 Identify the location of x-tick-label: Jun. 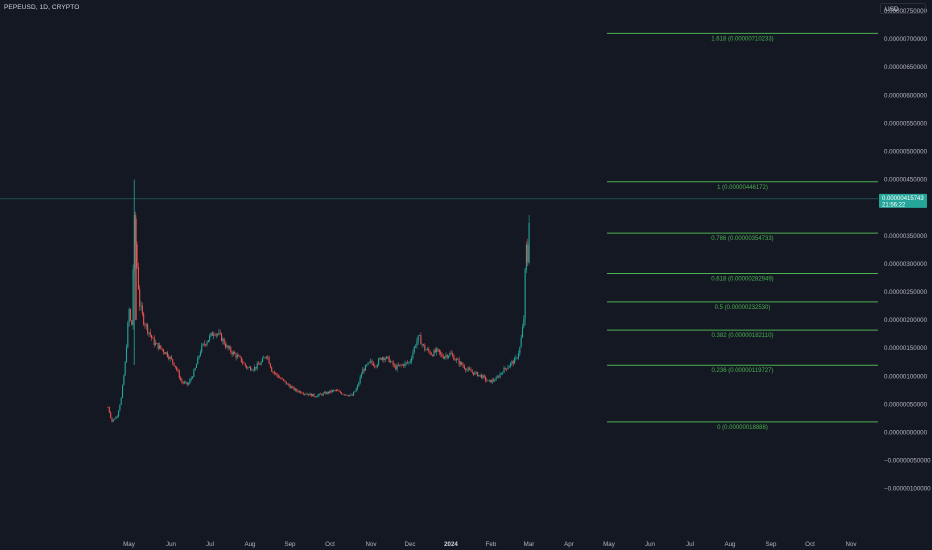
(650, 544).